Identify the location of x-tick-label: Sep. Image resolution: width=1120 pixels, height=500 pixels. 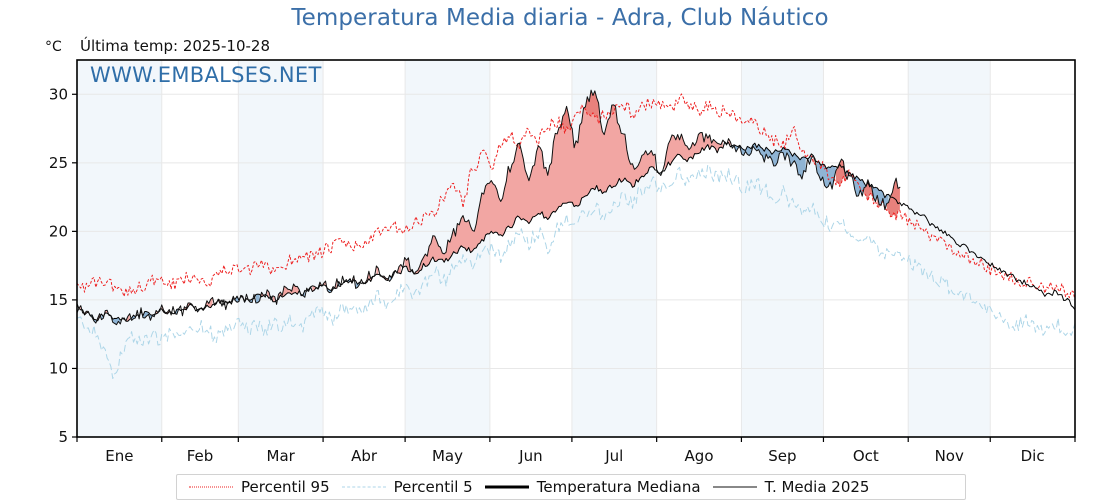
(782, 456).